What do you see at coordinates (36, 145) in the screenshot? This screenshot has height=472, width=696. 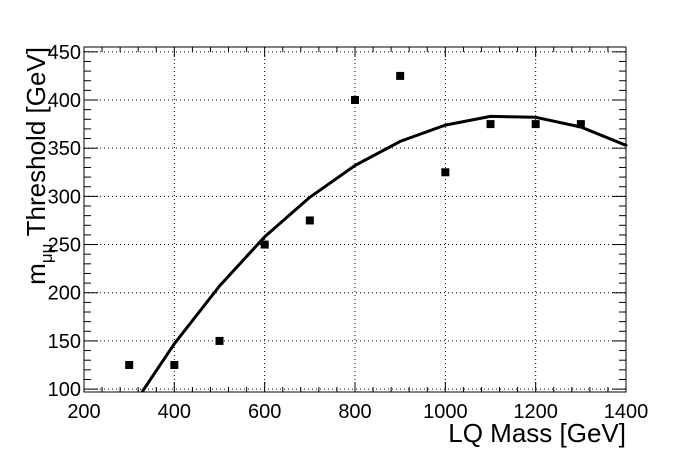 I see `y-axis-title-suffix: Threshold [GeV]` at bounding box center [36, 145].